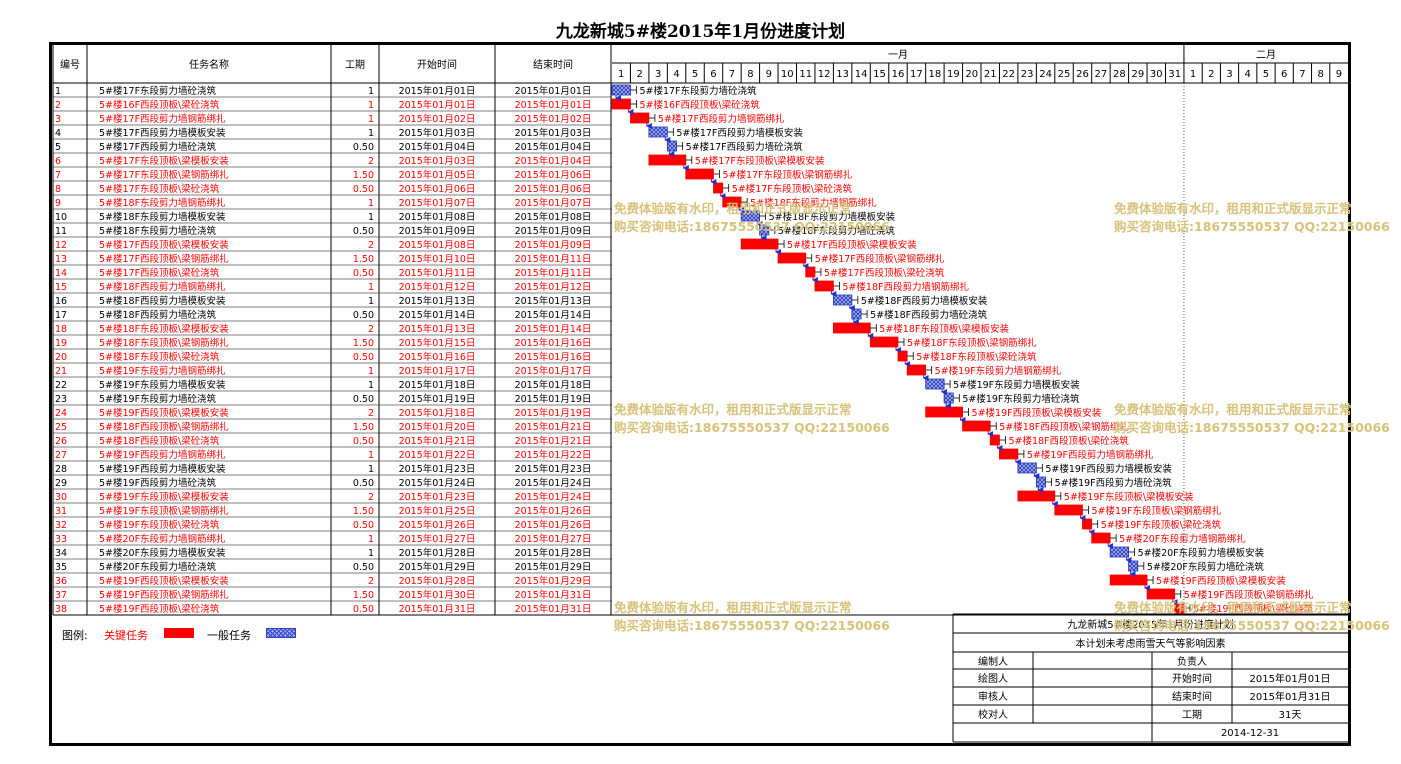 This screenshot has width=1401, height=764. I want to click on legend-label: 图例:, so click(75, 635).